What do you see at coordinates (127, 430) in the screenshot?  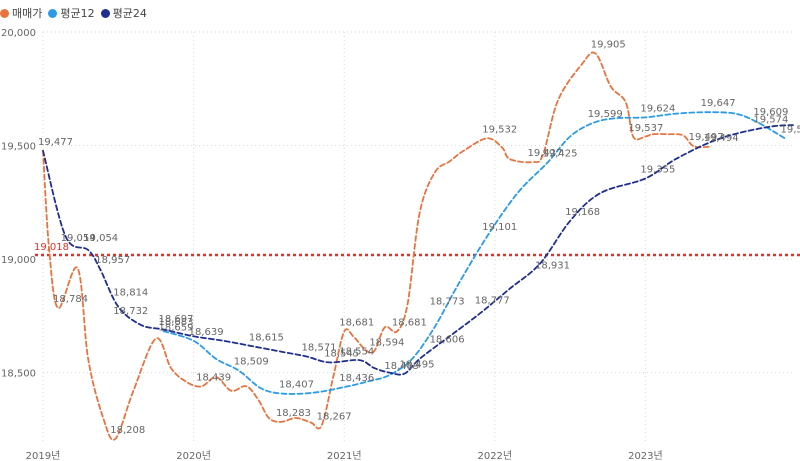 I see `data-label: 18,208` at bounding box center [127, 430].